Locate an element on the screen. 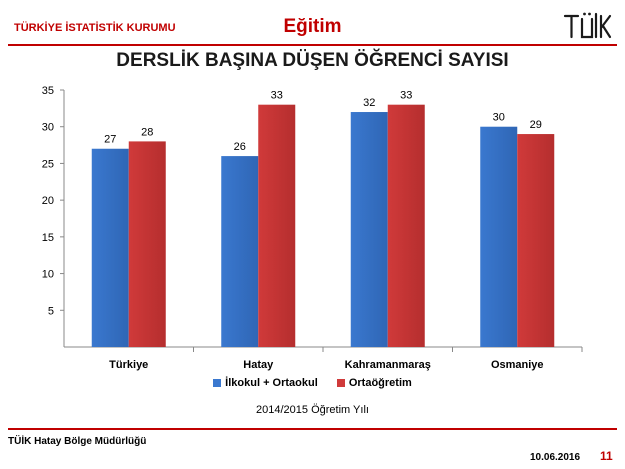 This screenshot has height=469, width=625. legend-item-ortaogretim: Ortaöğretim is located at coordinates (374, 383).